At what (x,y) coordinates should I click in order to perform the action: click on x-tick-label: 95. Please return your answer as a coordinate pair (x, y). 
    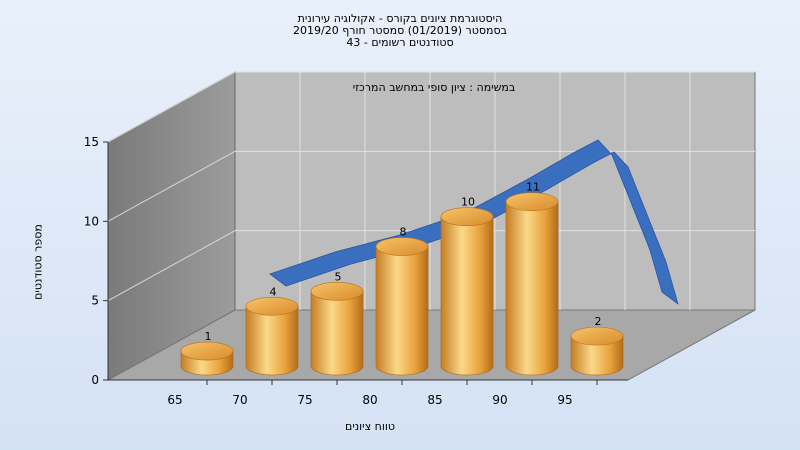
    Looking at the image, I should click on (564, 400).